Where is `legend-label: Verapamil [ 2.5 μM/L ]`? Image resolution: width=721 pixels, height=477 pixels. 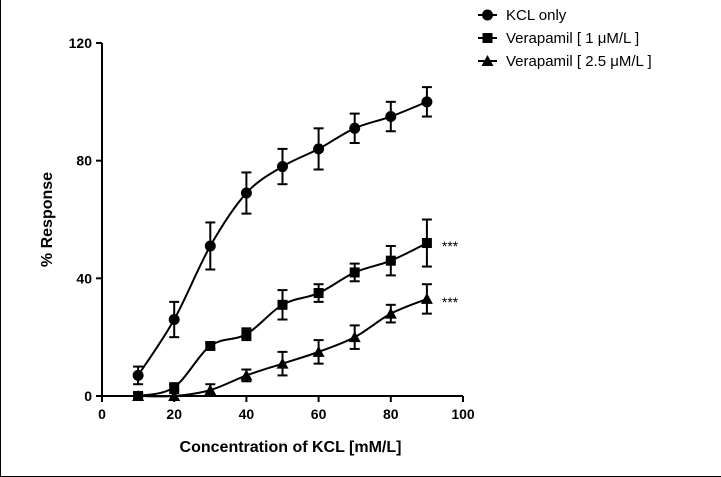 legend-label: Verapamil [ 2.5 μM/L ] is located at coordinates (579, 61).